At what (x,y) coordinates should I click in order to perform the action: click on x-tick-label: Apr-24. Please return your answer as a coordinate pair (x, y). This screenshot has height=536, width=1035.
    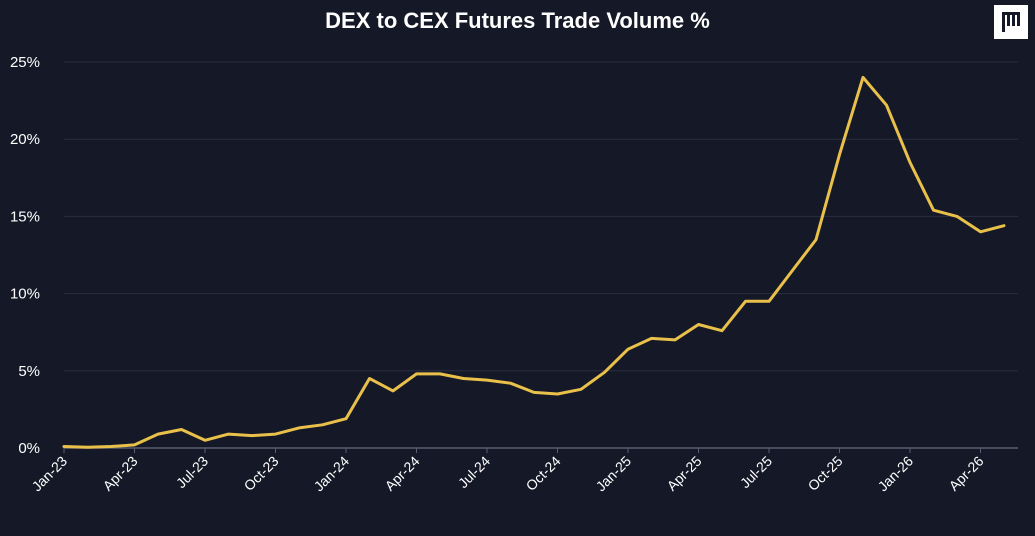
    Looking at the image, I should click on (402, 473).